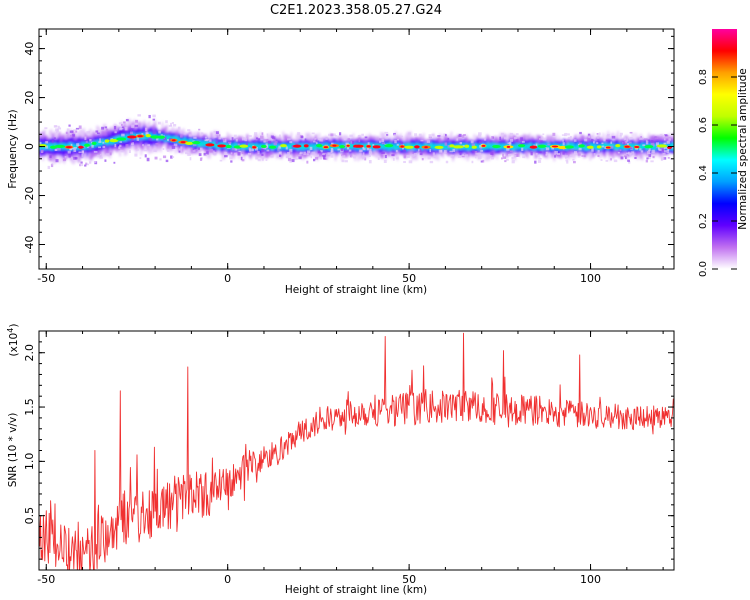 Image resolution: width=750 pixels, height=600 pixels. I want to click on figure-title: C2E1.2023.358.05.27.G24, so click(356, 10).